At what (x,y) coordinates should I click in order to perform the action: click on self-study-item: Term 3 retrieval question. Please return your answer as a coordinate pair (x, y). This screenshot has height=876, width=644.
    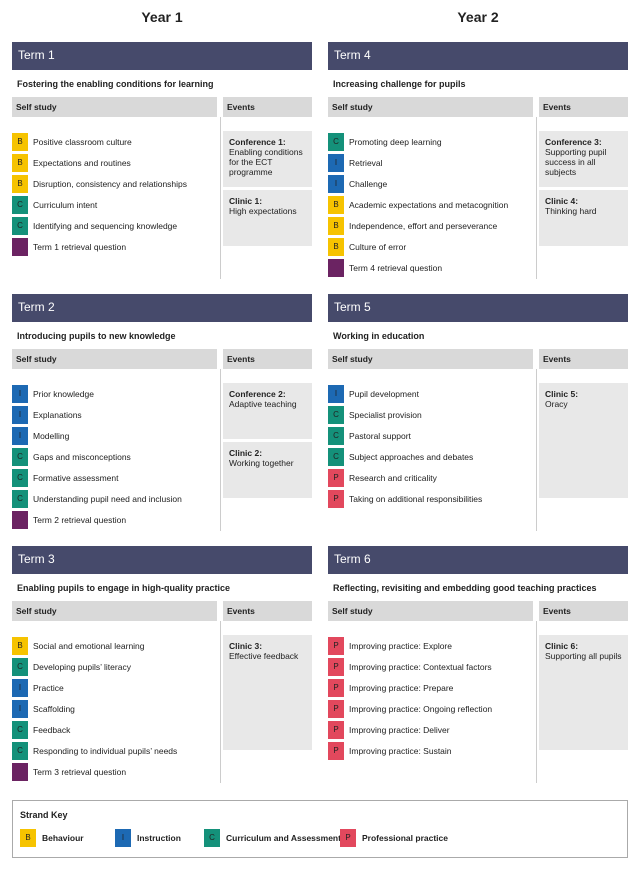
    Looking at the image, I should click on (80, 772).